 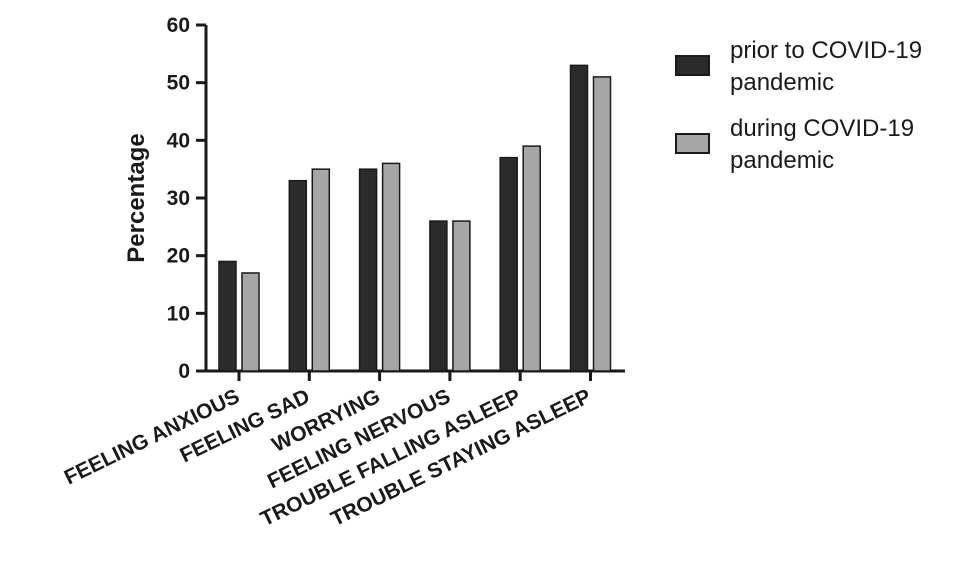 What do you see at coordinates (178, 25) in the screenshot?
I see `y-tick-label: 60` at bounding box center [178, 25].